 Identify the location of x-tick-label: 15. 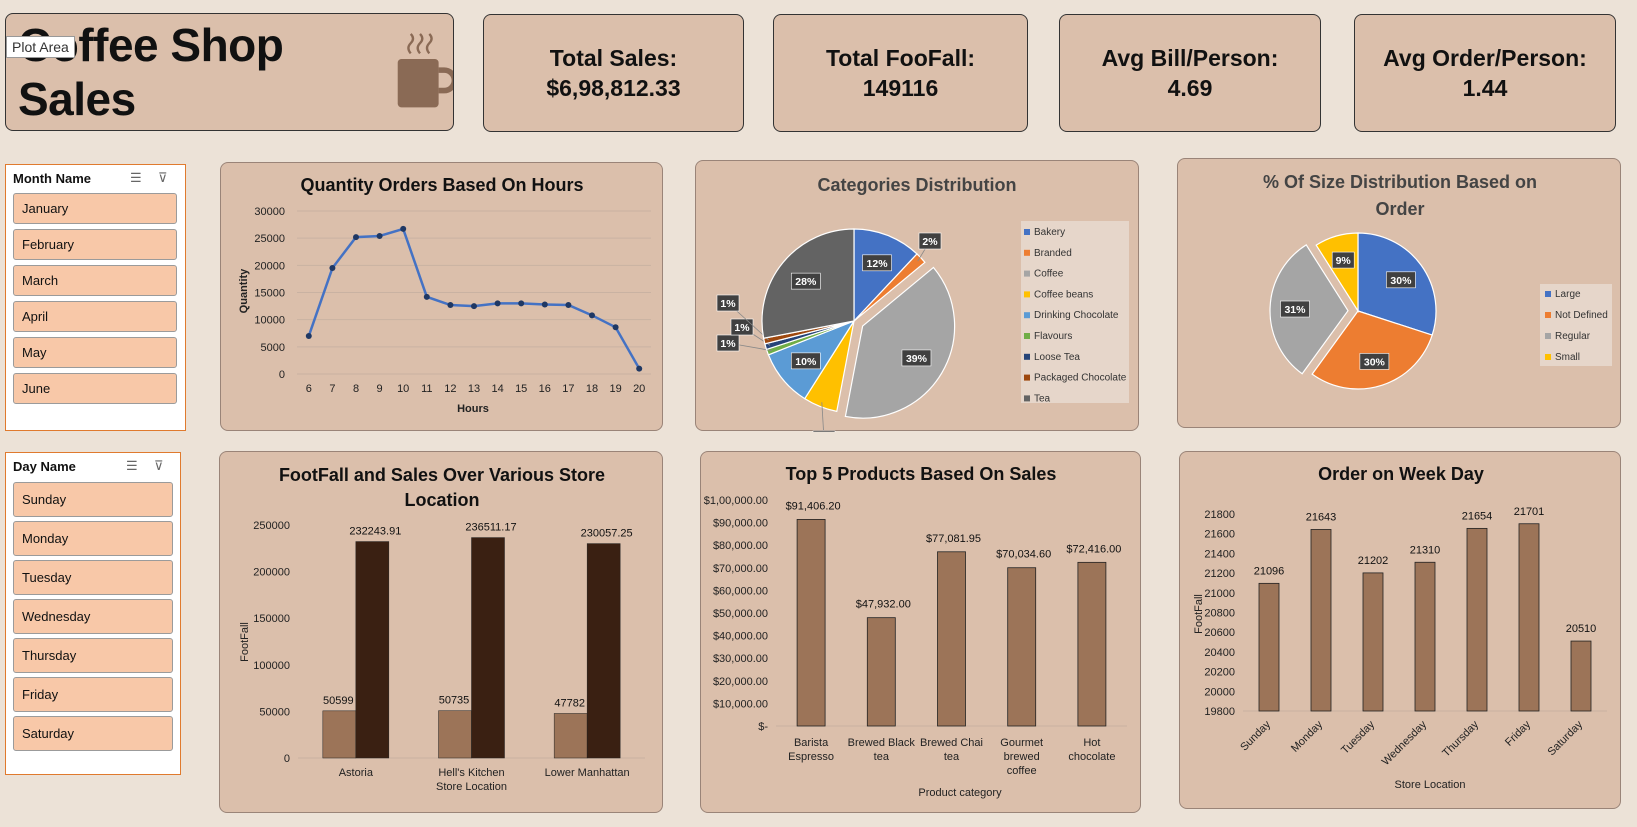
(521, 389).